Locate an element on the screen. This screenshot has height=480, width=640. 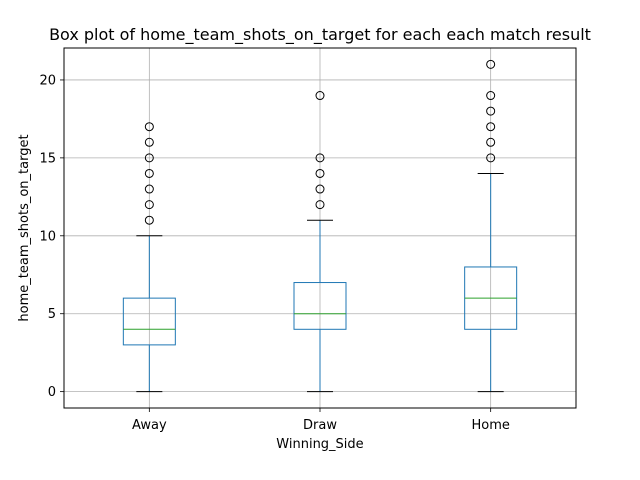
y-tick-label: 5 is located at coordinates (52, 314).